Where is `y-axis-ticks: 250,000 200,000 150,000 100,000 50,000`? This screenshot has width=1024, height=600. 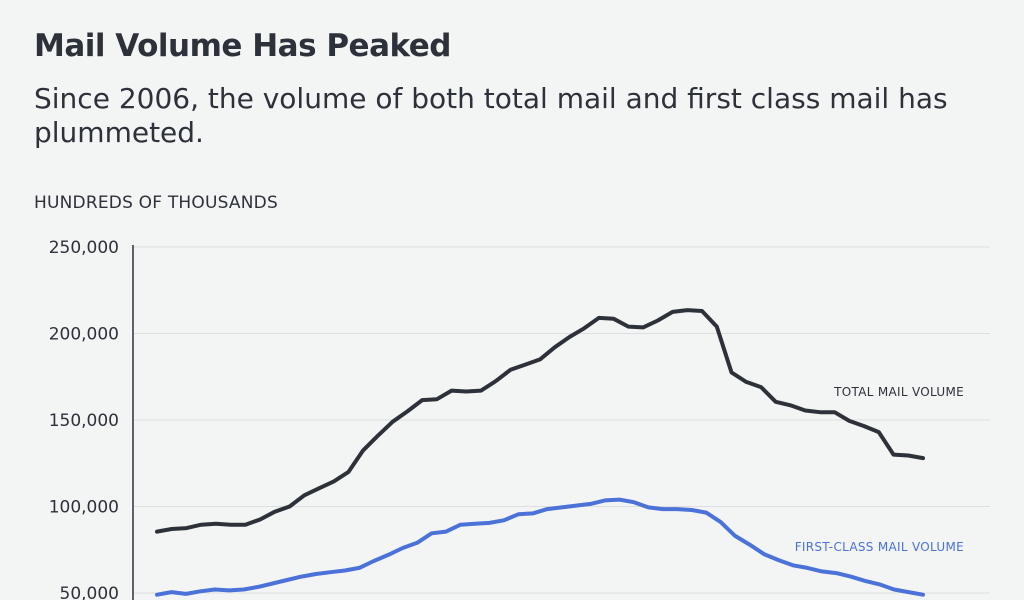 y-axis-ticks: 250,000 200,000 150,000 100,000 50,000 is located at coordinates (84, 419).